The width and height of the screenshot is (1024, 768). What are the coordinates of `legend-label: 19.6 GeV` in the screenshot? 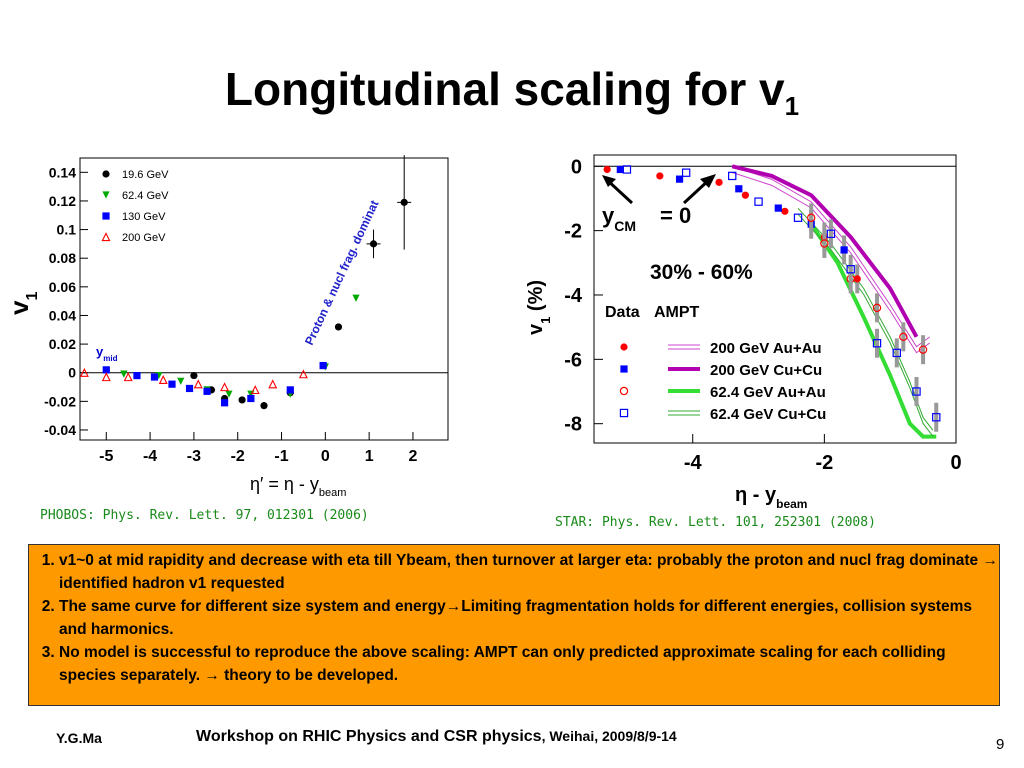 It's located at (145, 175).